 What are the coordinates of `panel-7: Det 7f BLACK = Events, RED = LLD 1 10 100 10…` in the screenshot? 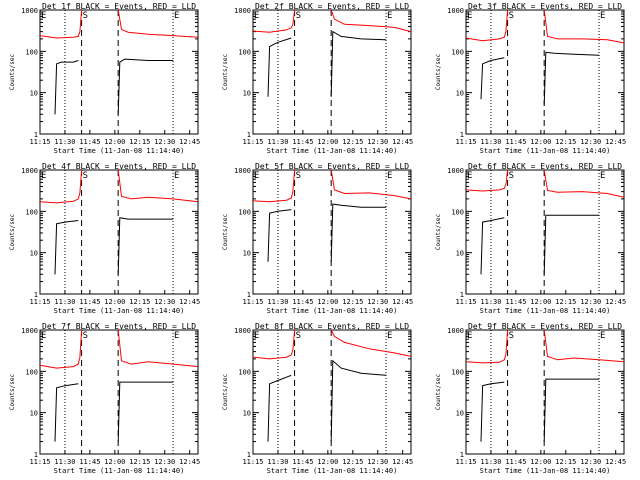 It's located at (104, 398).